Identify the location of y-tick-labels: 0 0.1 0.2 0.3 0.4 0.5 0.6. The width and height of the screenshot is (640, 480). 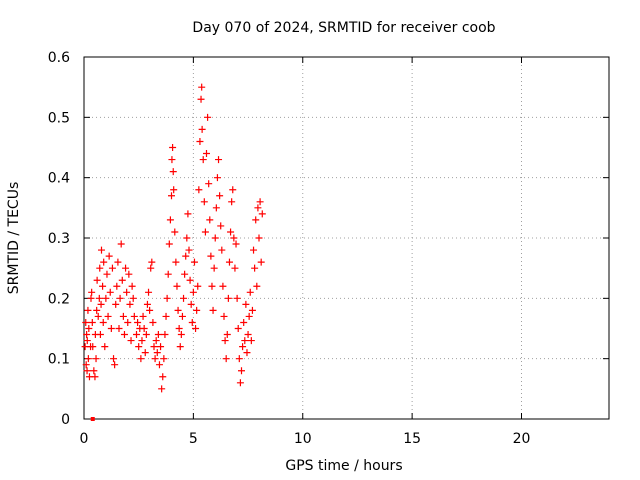
(59, 239).